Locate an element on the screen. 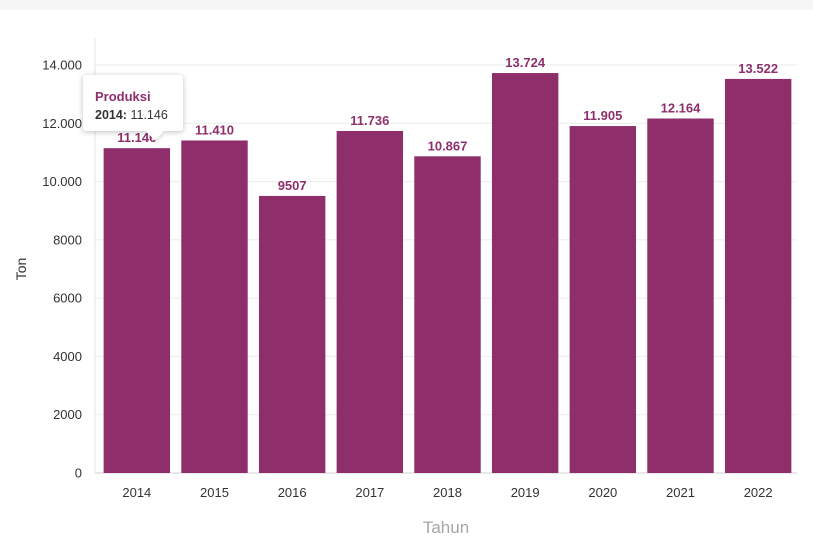  tooltip-series-name: Produksi is located at coordinates (123, 96).